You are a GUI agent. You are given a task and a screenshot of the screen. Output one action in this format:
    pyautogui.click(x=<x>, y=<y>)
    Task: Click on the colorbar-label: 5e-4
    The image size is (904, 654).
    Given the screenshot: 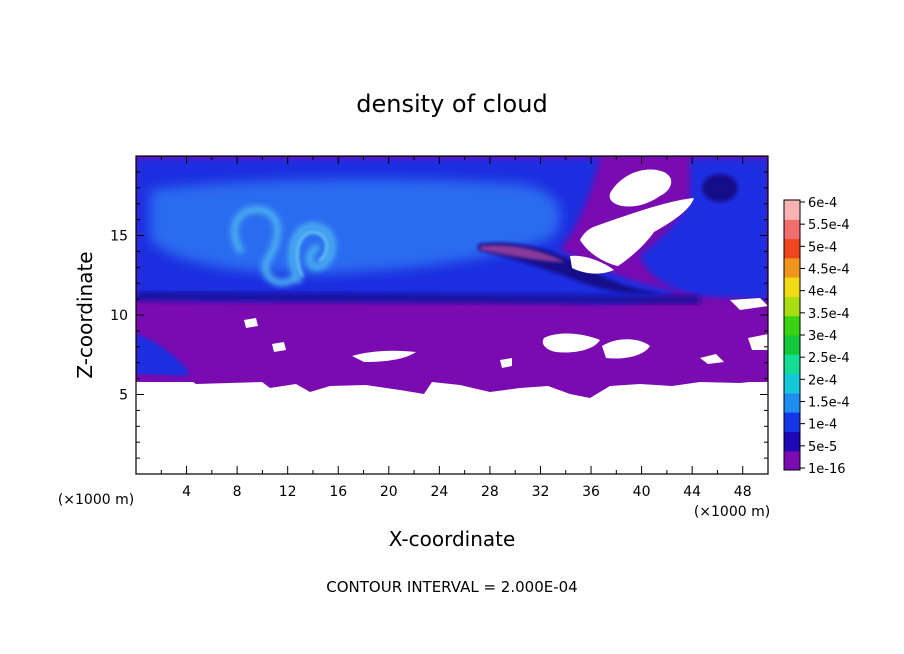 What is the action you would take?
    pyautogui.click(x=822, y=247)
    